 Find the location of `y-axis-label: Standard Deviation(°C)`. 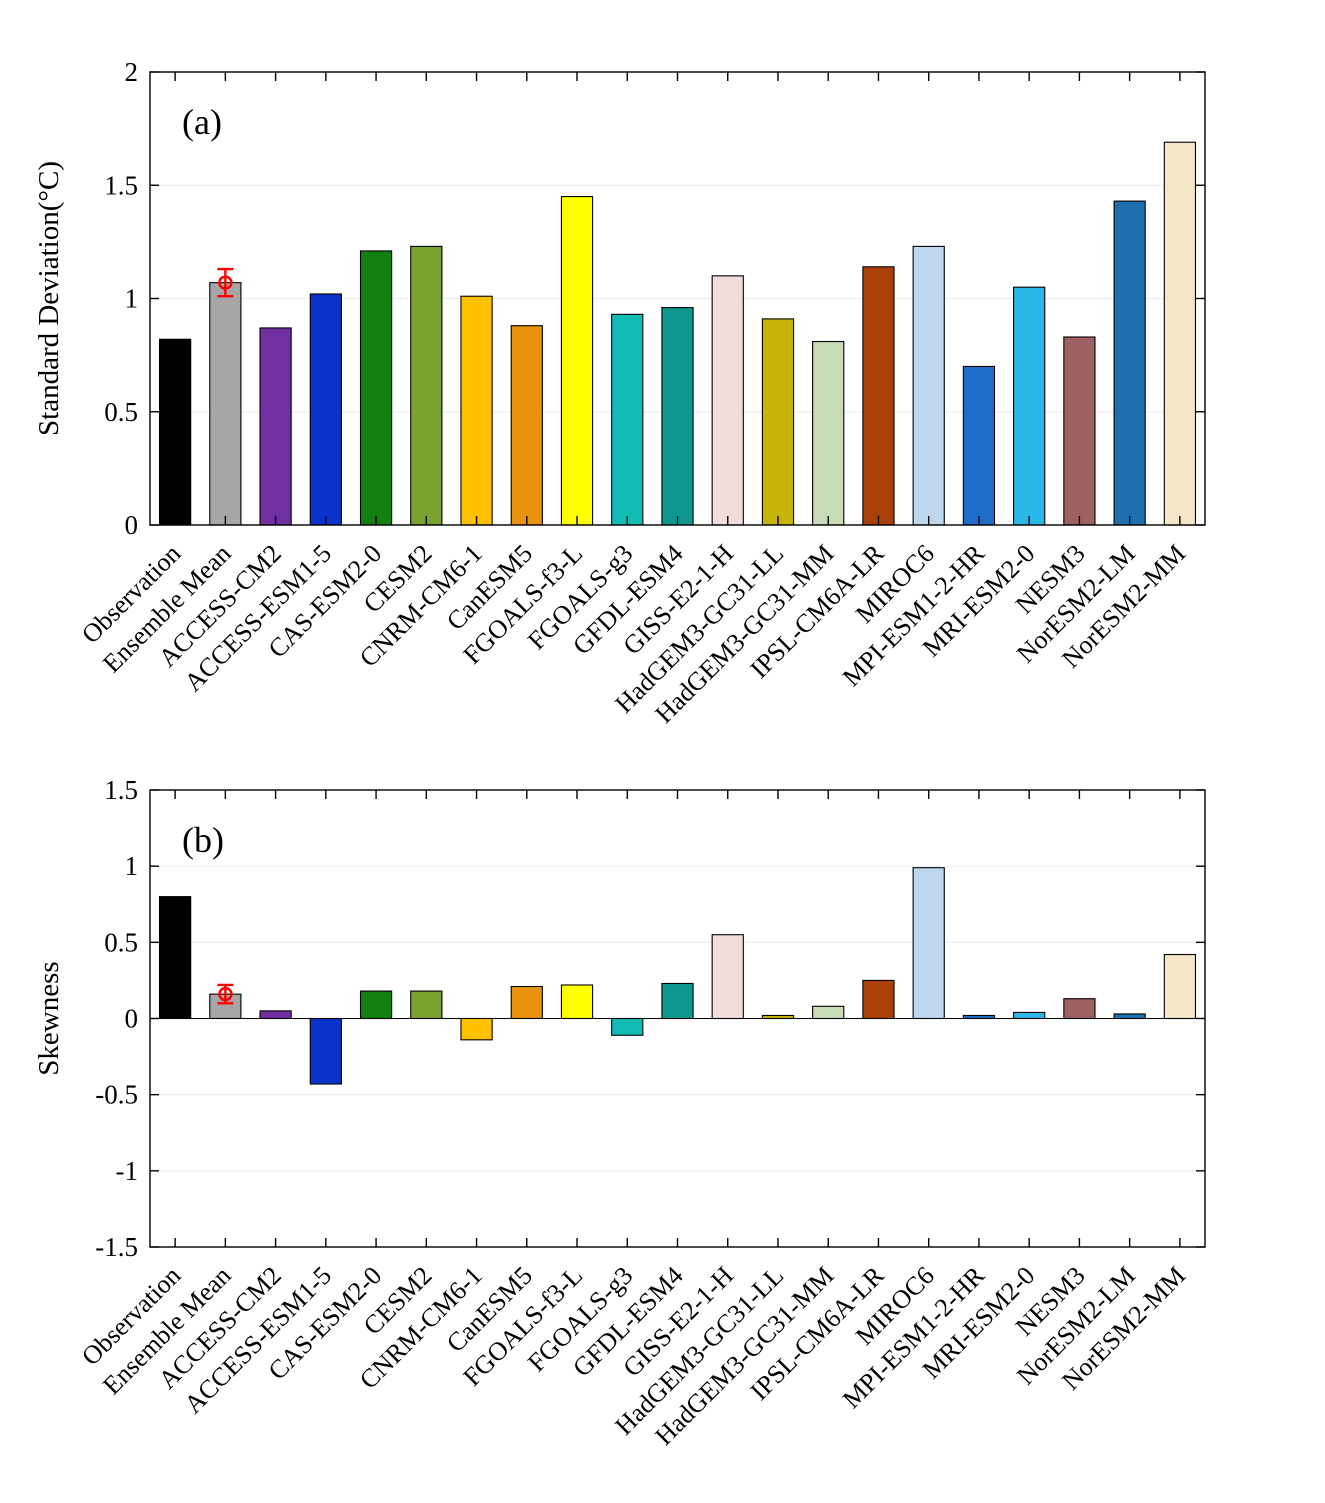

y-axis-label: Standard Deviation(°C) is located at coordinates (49, 298).